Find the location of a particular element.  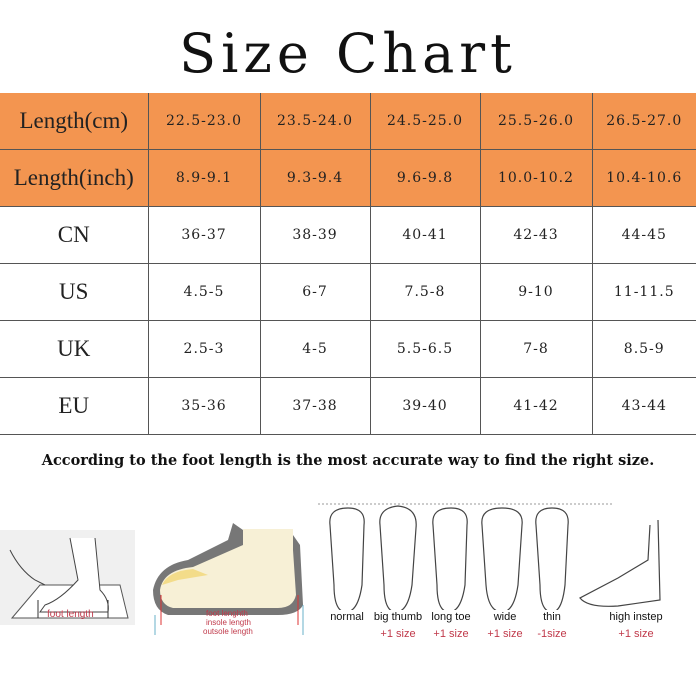

row-label: CN is located at coordinates (74, 235).